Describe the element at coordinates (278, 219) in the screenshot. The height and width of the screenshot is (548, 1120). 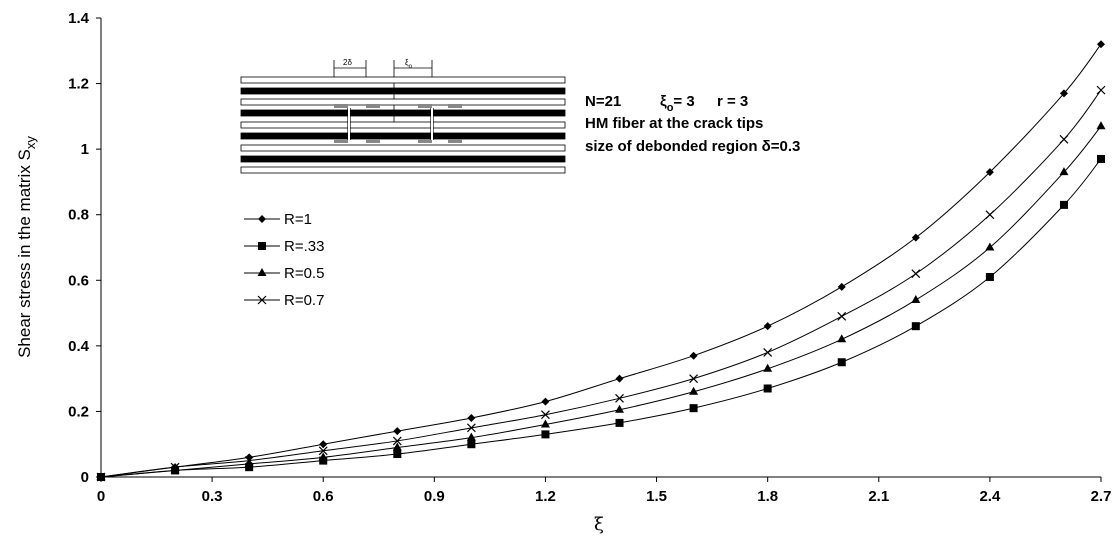
I see `legend-item: R=1` at that location.